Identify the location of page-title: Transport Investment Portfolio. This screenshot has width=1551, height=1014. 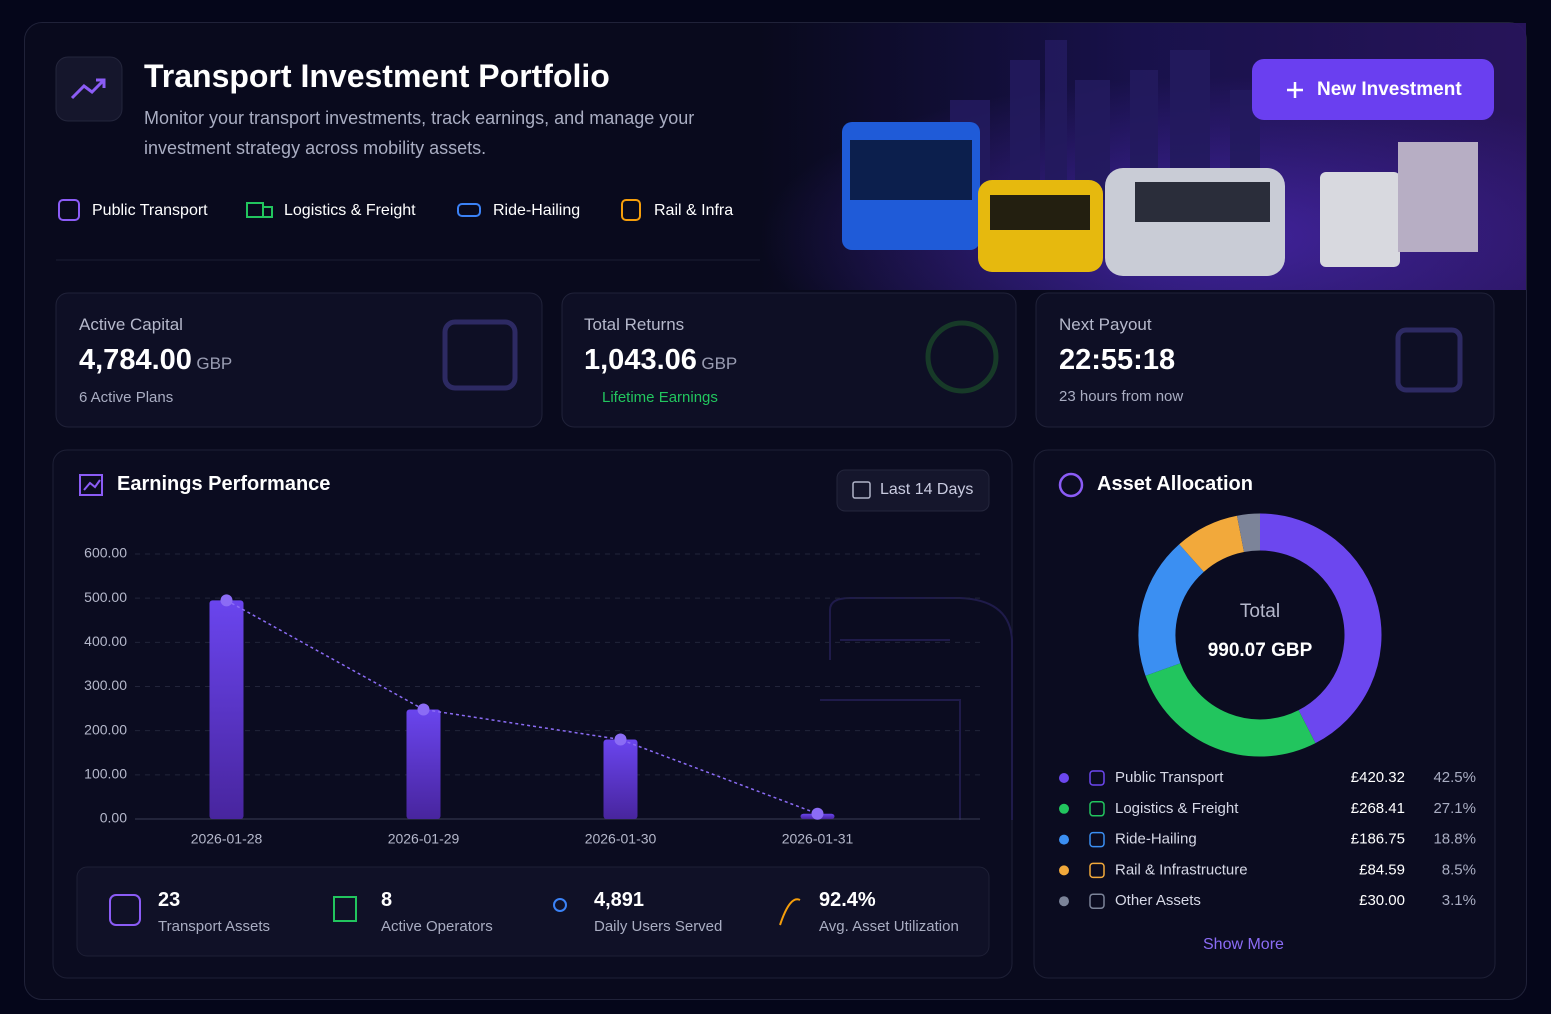
(377, 76).